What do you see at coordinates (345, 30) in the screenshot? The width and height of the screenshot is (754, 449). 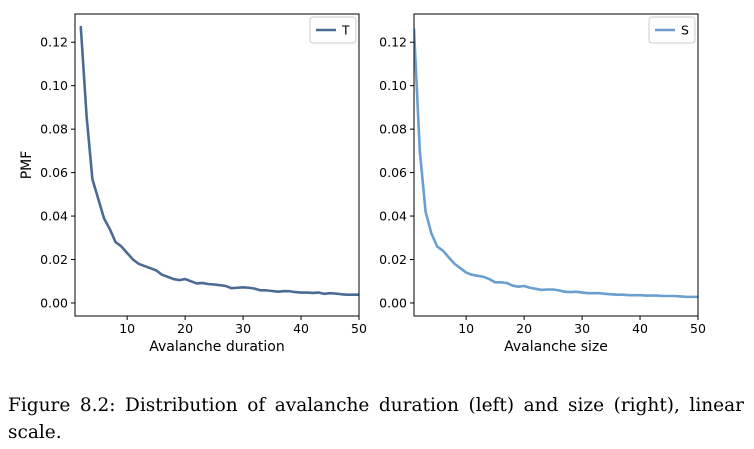 I see `legend-label: T` at bounding box center [345, 30].